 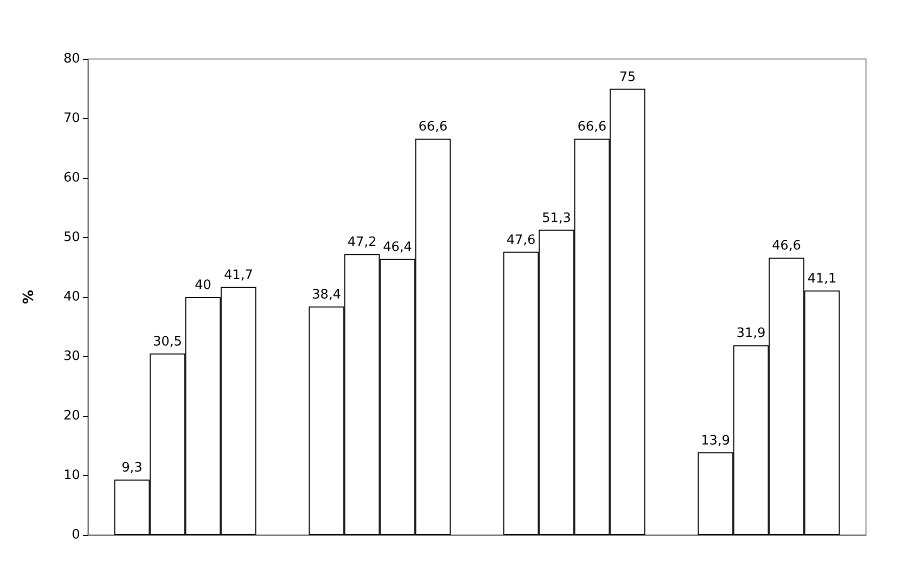 I want to click on y-tick-label: 80, so click(x=71, y=59).